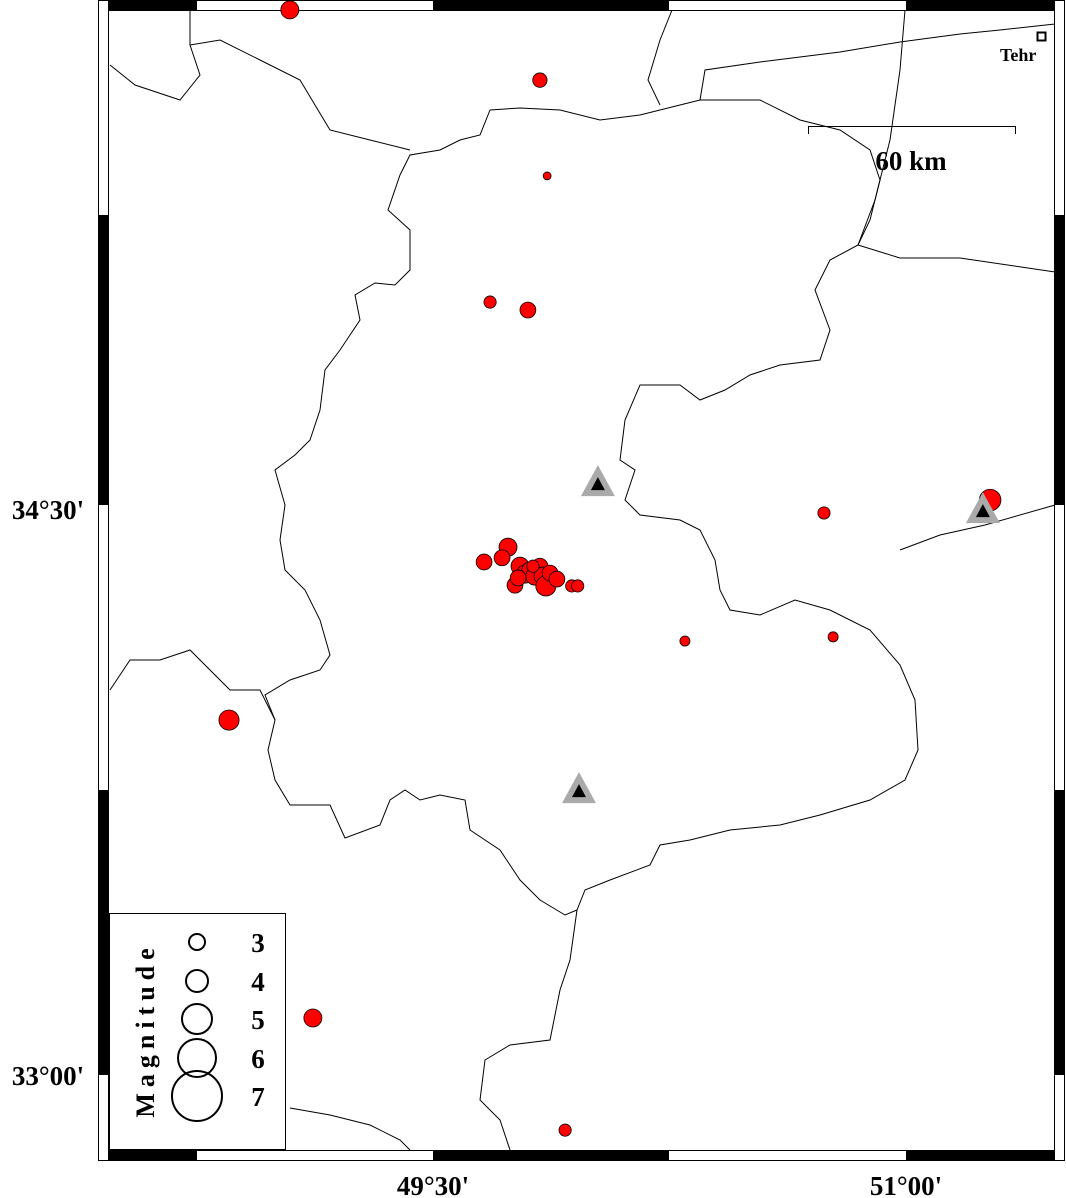 This screenshot has width=1066, height=1198. What do you see at coordinates (433, 1184) in the screenshot?
I see `x-tick-label: 49°30'` at bounding box center [433, 1184].